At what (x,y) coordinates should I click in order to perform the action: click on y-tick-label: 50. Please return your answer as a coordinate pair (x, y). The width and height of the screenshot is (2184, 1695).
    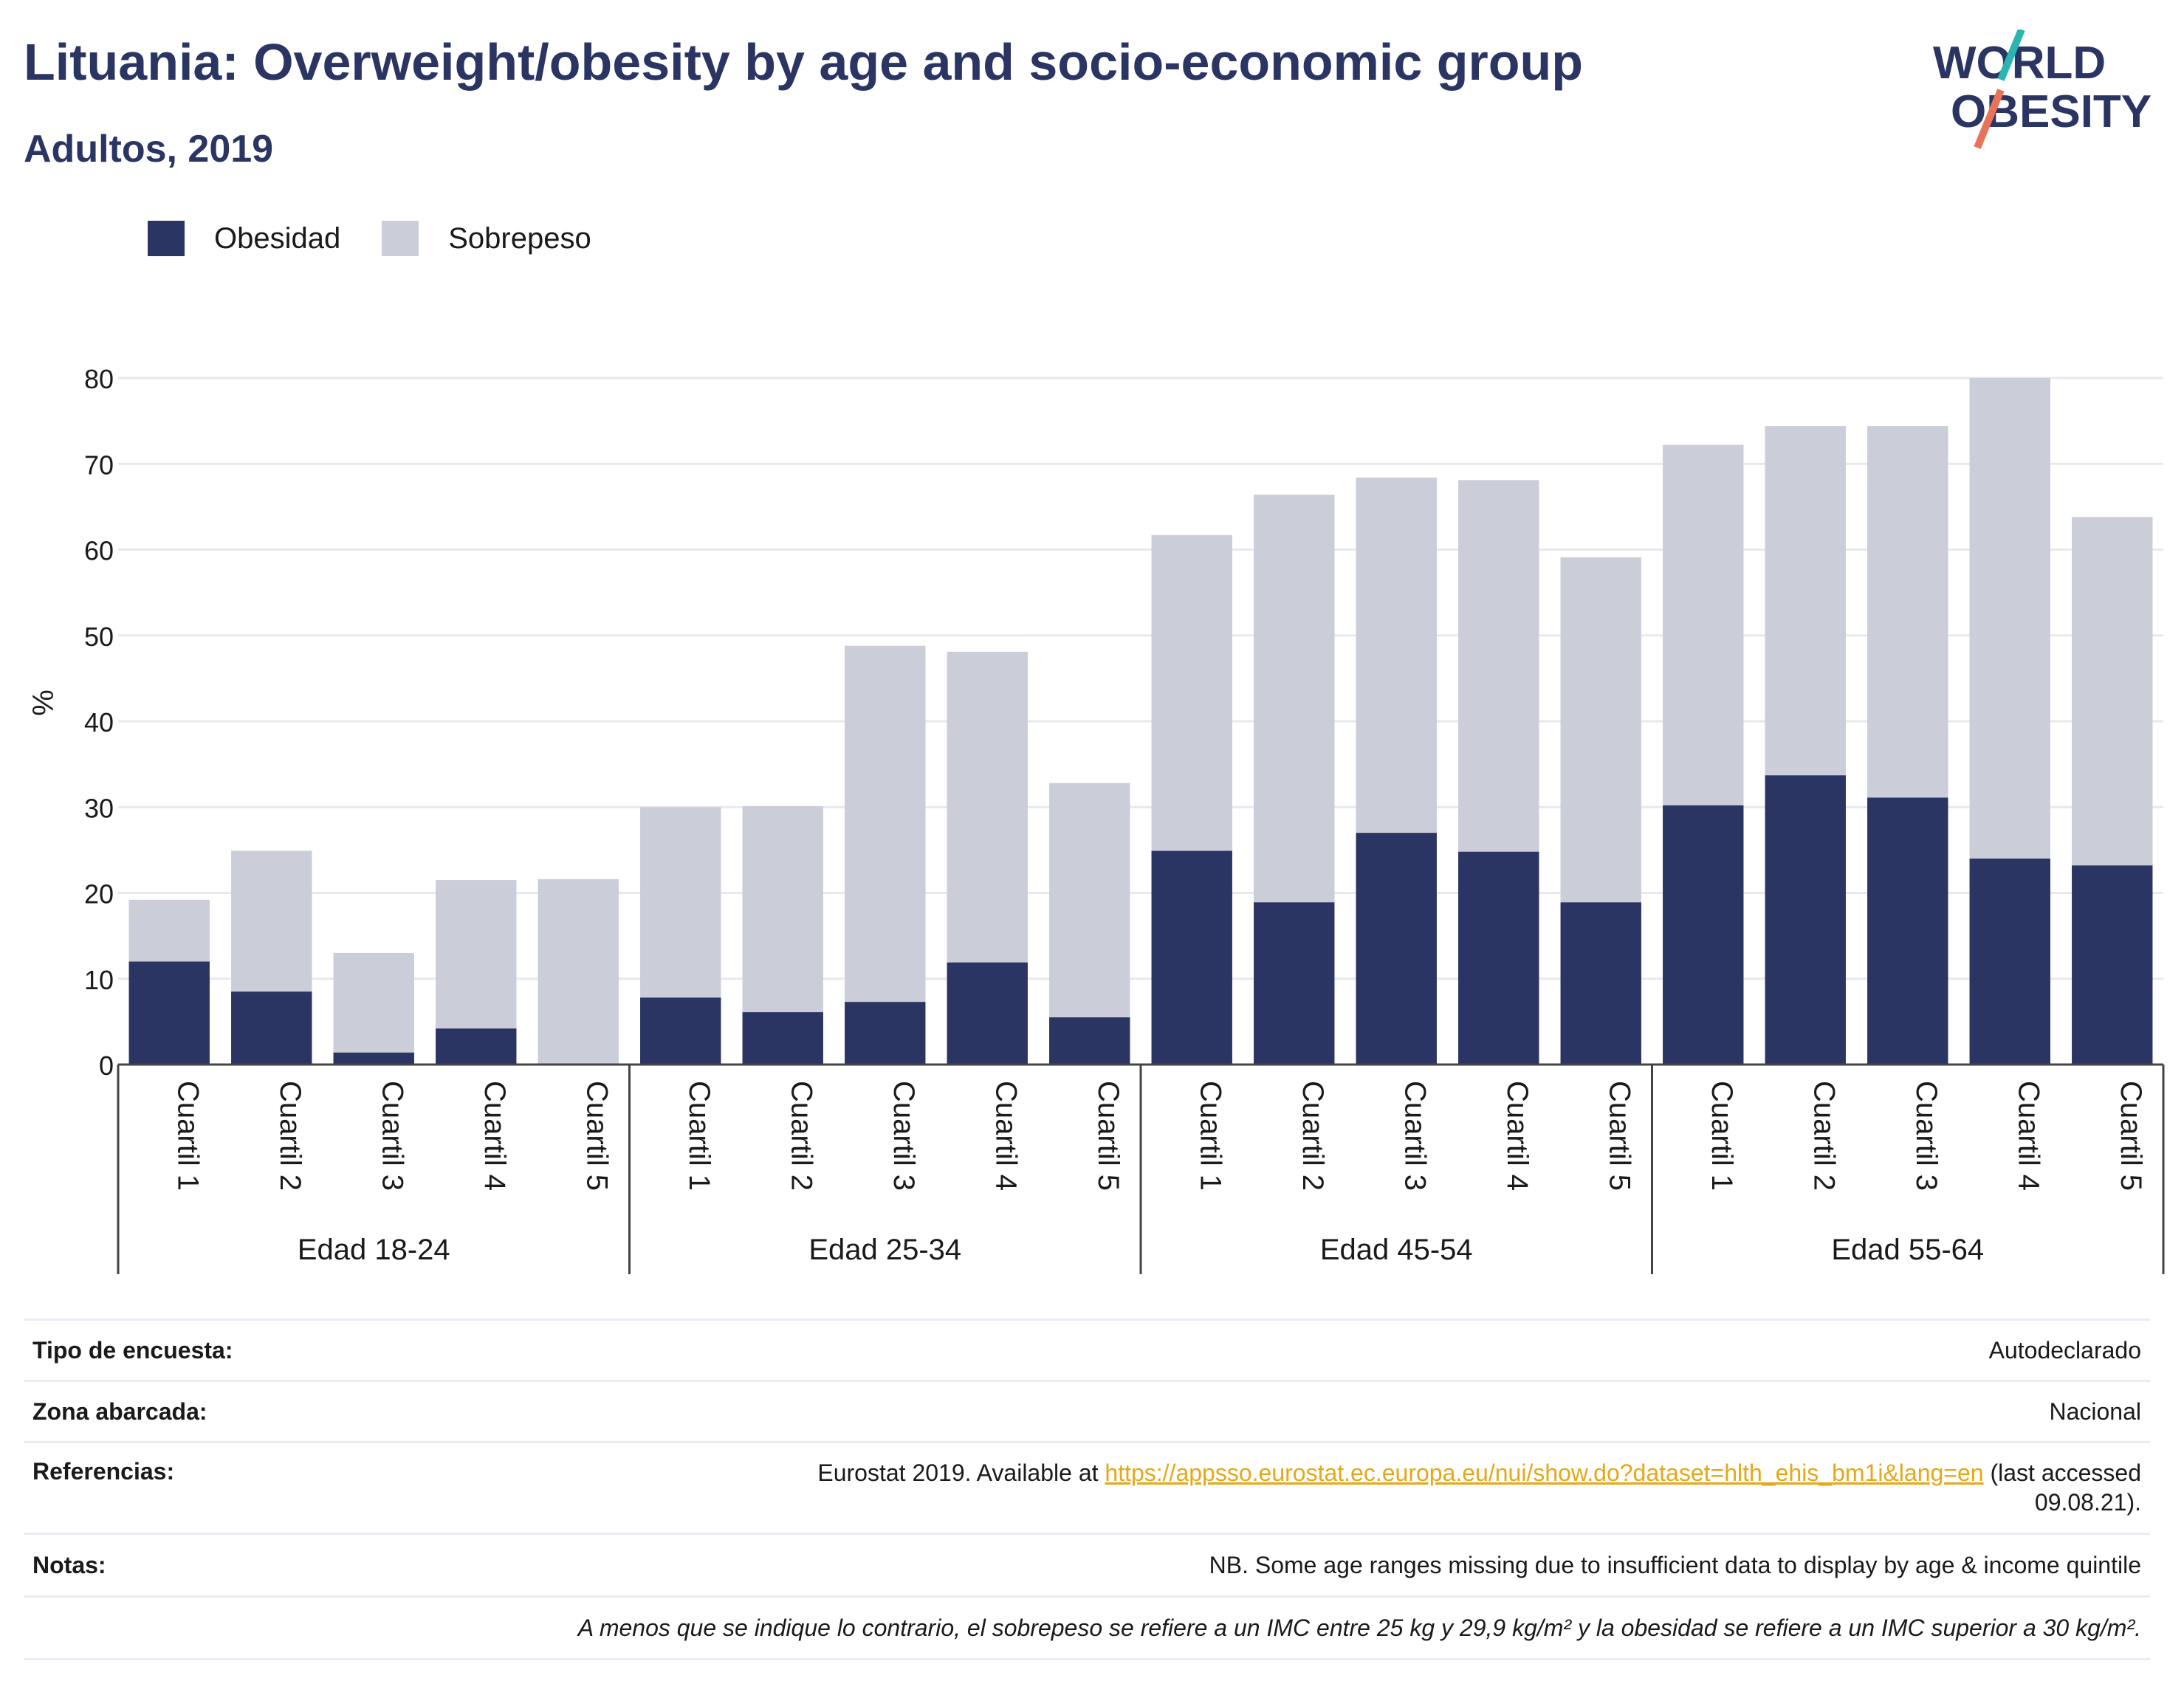
    Looking at the image, I should click on (99, 637).